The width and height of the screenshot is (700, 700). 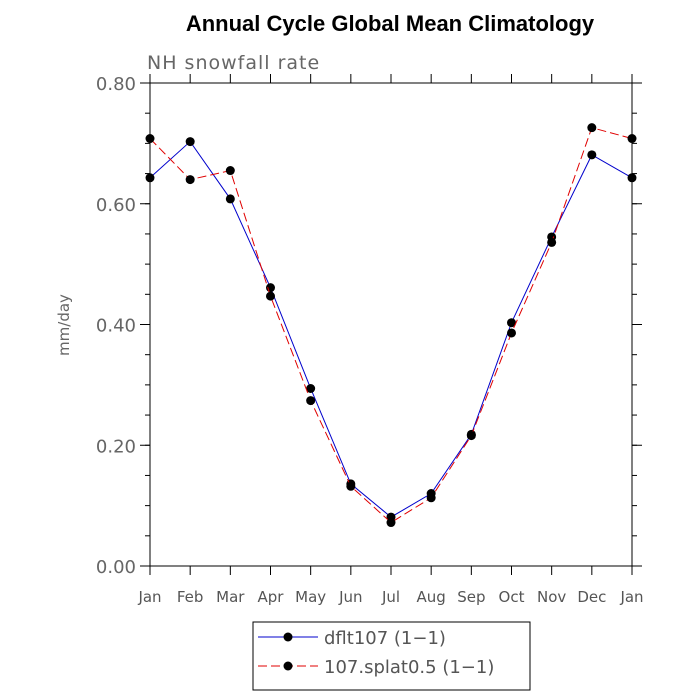 What do you see at coordinates (551, 597) in the screenshot?
I see `x-tick-label: Nov` at bounding box center [551, 597].